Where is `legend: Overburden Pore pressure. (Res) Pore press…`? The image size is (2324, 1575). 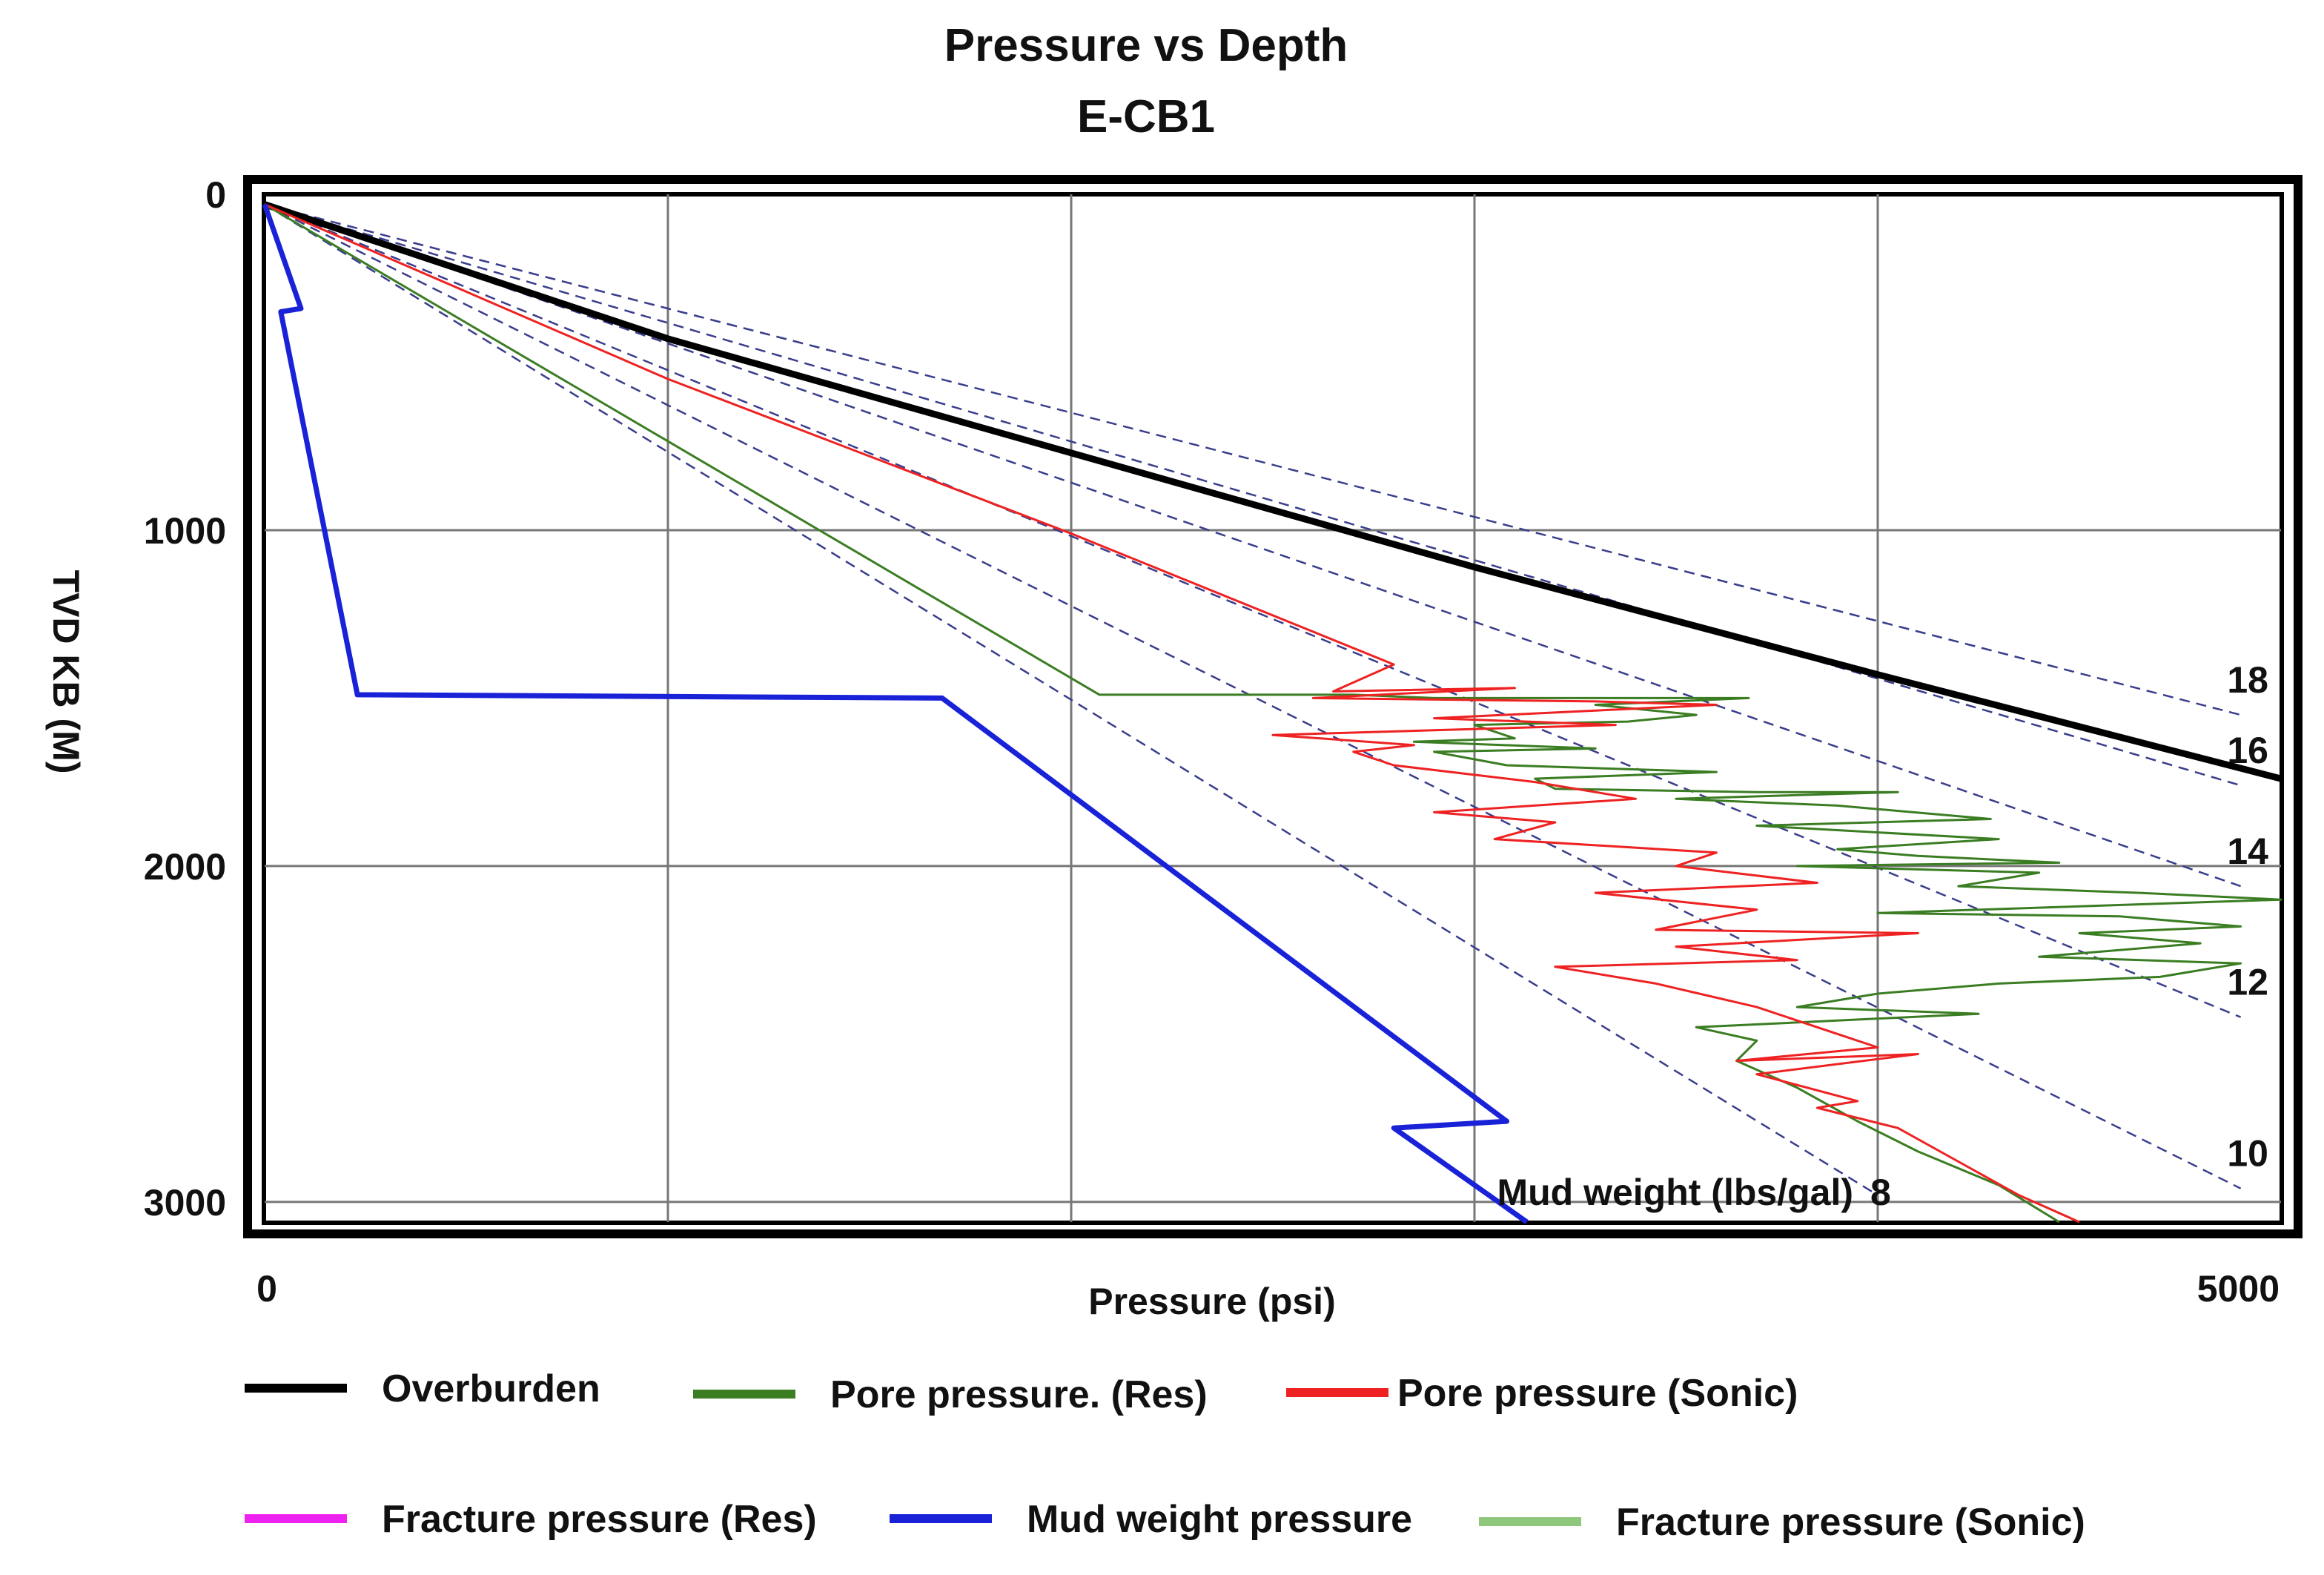 legend: Overburden Pore pressure. (Res) Pore press… is located at coordinates (1165, 1455).